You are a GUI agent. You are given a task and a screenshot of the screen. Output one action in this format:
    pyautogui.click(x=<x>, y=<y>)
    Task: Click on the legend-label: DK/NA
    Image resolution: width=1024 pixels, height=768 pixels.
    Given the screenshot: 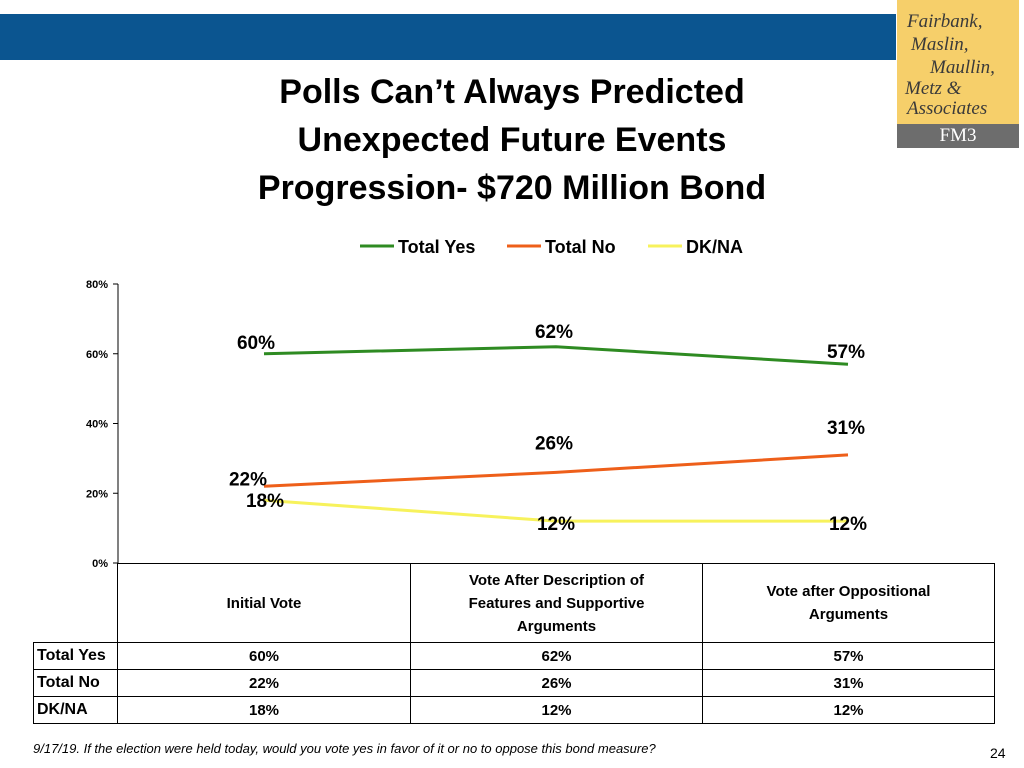 What is the action you would take?
    pyautogui.click(x=714, y=247)
    